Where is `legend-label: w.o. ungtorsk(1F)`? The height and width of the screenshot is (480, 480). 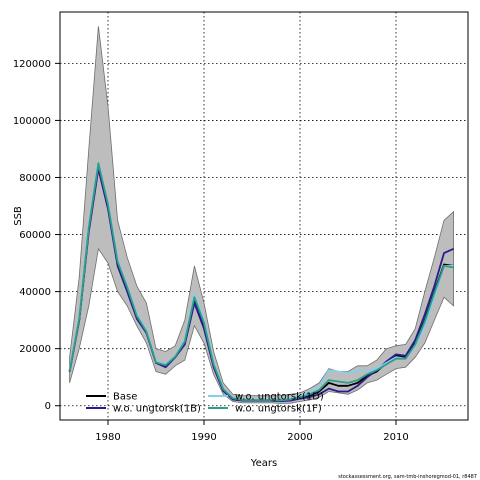
legend-label: w.o. ungtorsk(1F) is located at coordinates (278, 409).